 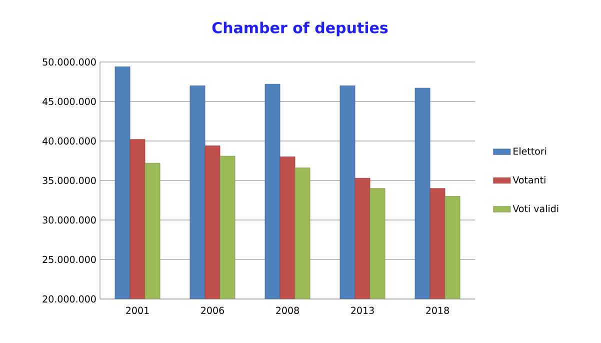 I want to click on y-tick-label: 45.000.000, so click(x=69, y=102).